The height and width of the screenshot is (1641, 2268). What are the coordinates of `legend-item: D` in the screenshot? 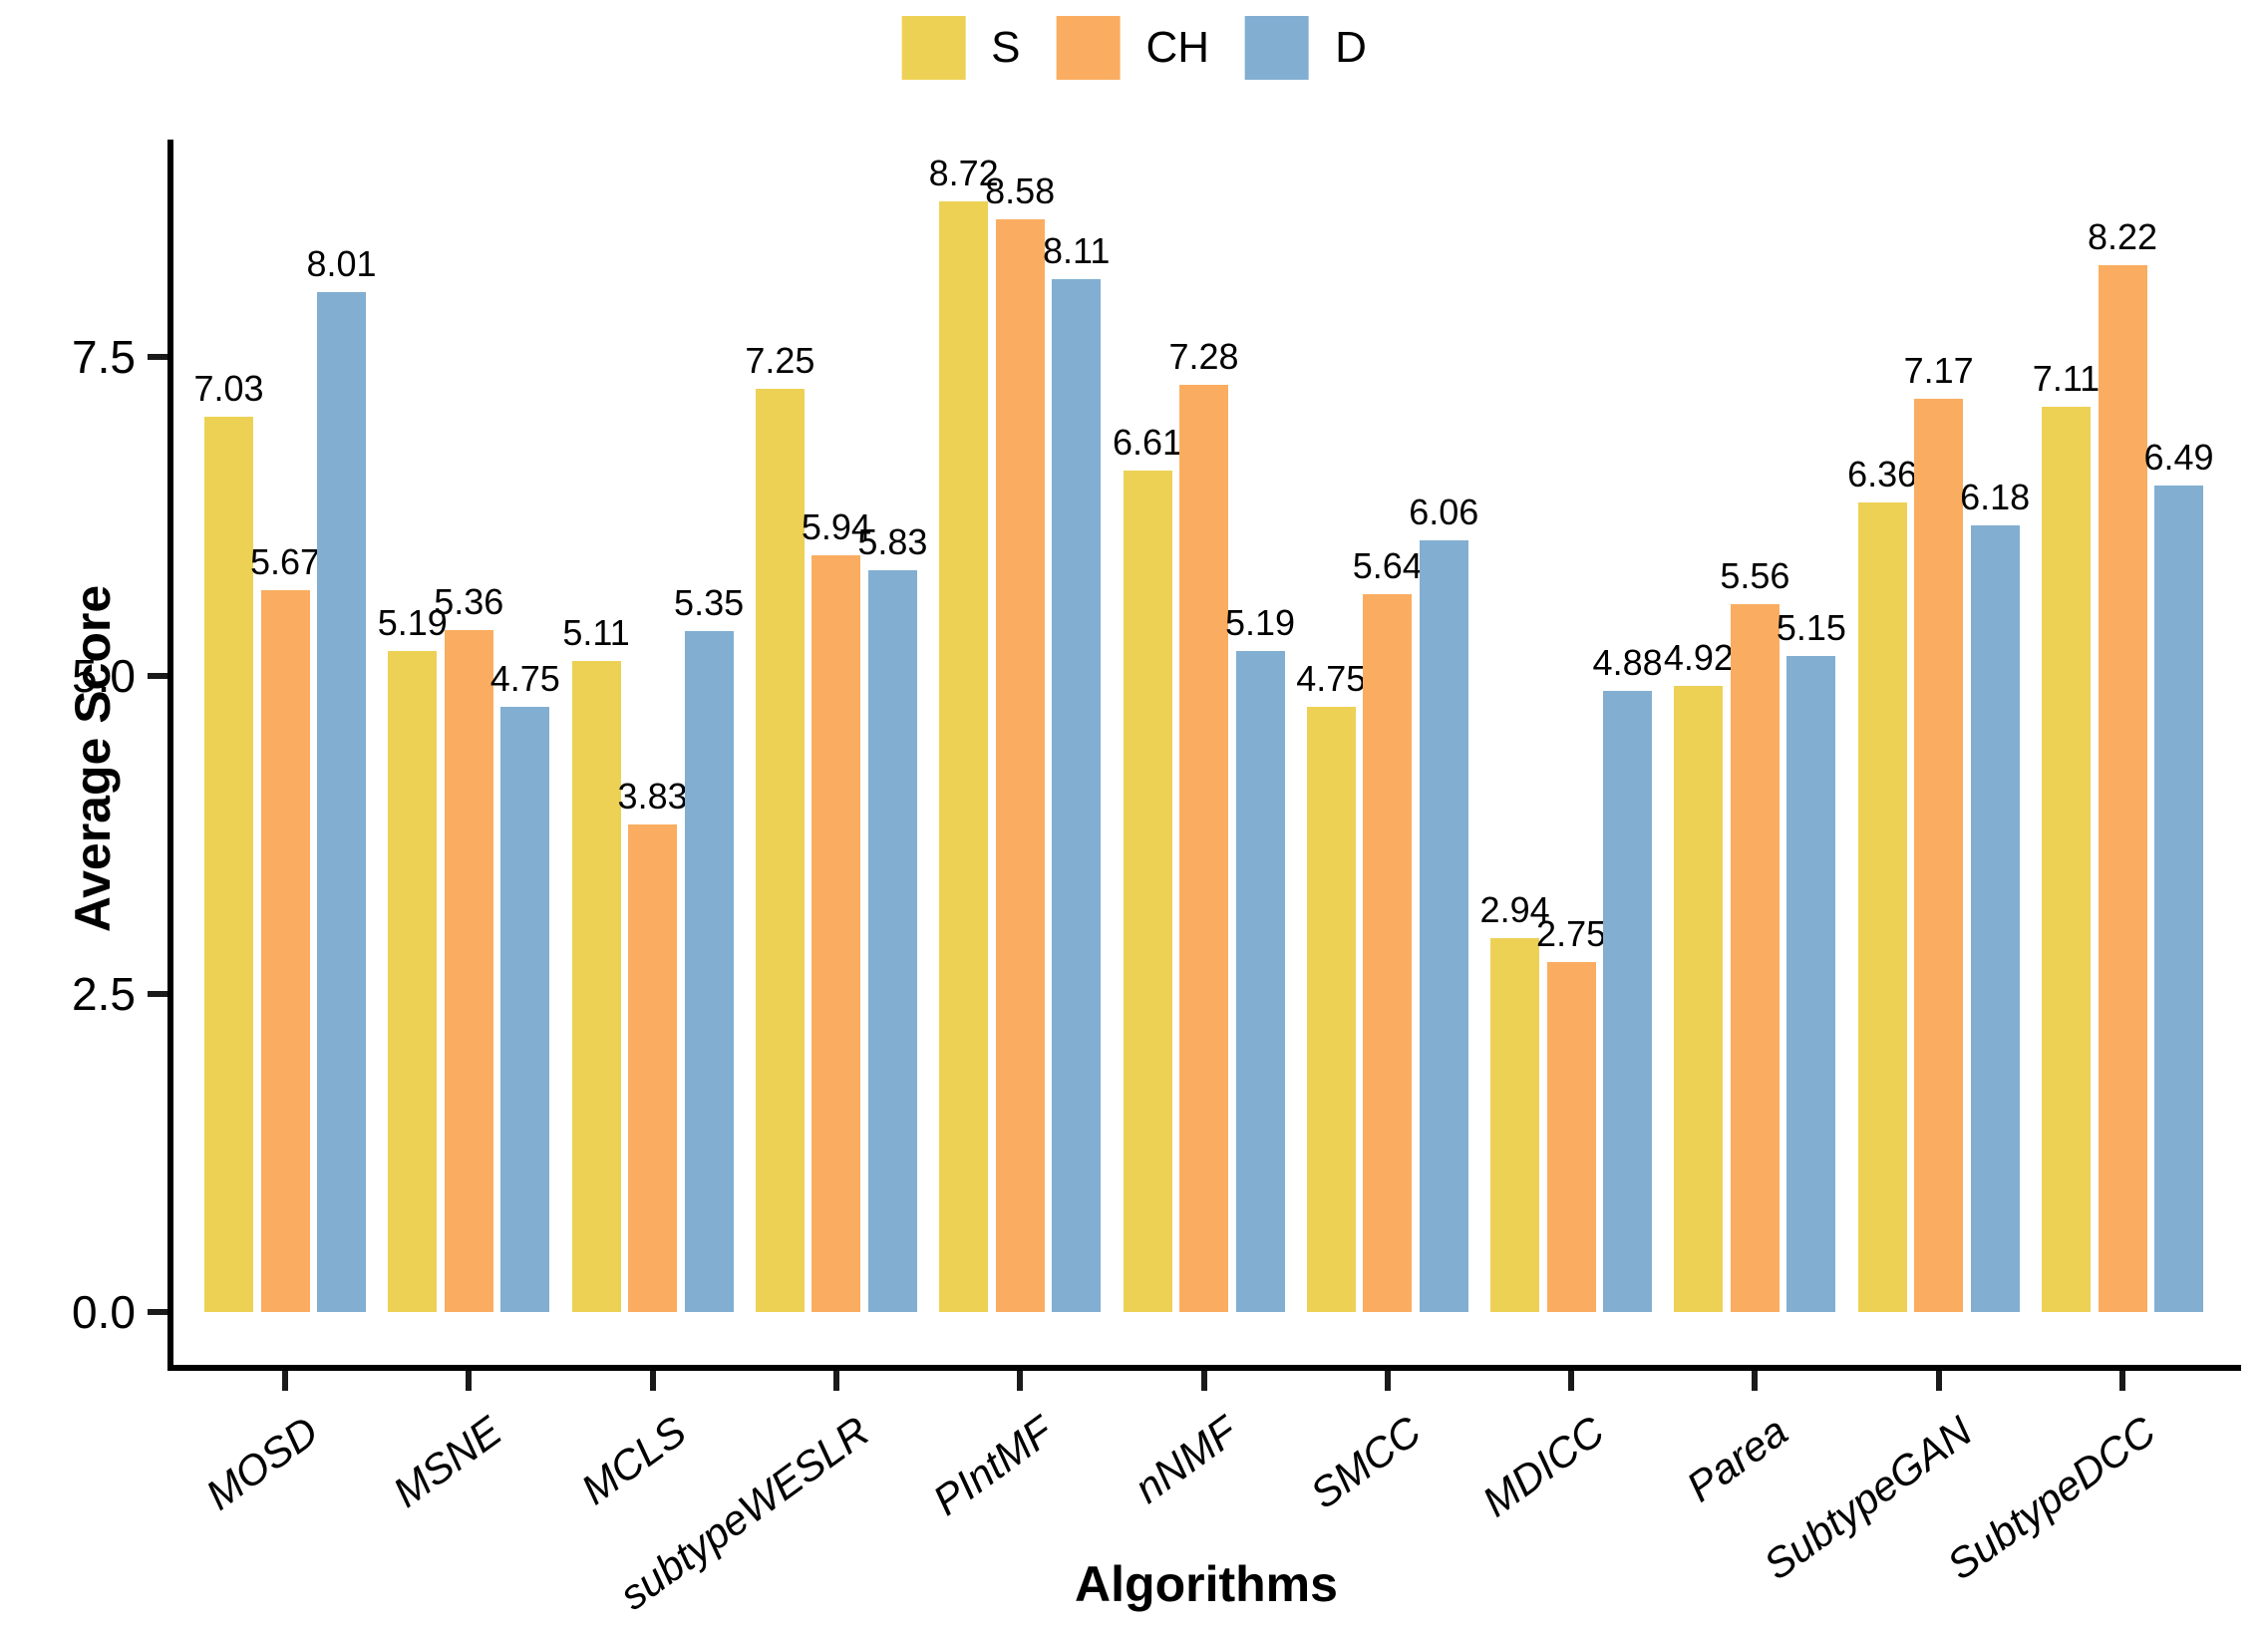 It's located at (1306, 48).